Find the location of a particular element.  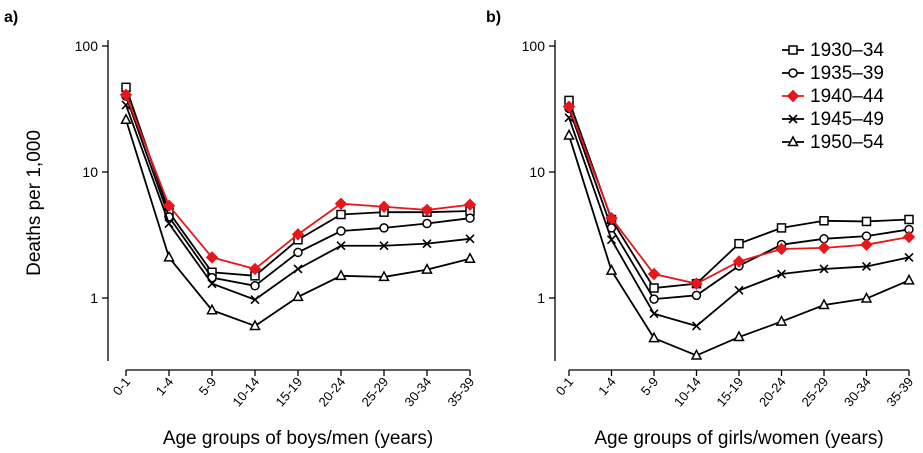

panel-a-xtick-label-7: 30-34 is located at coordinates (417, 391).